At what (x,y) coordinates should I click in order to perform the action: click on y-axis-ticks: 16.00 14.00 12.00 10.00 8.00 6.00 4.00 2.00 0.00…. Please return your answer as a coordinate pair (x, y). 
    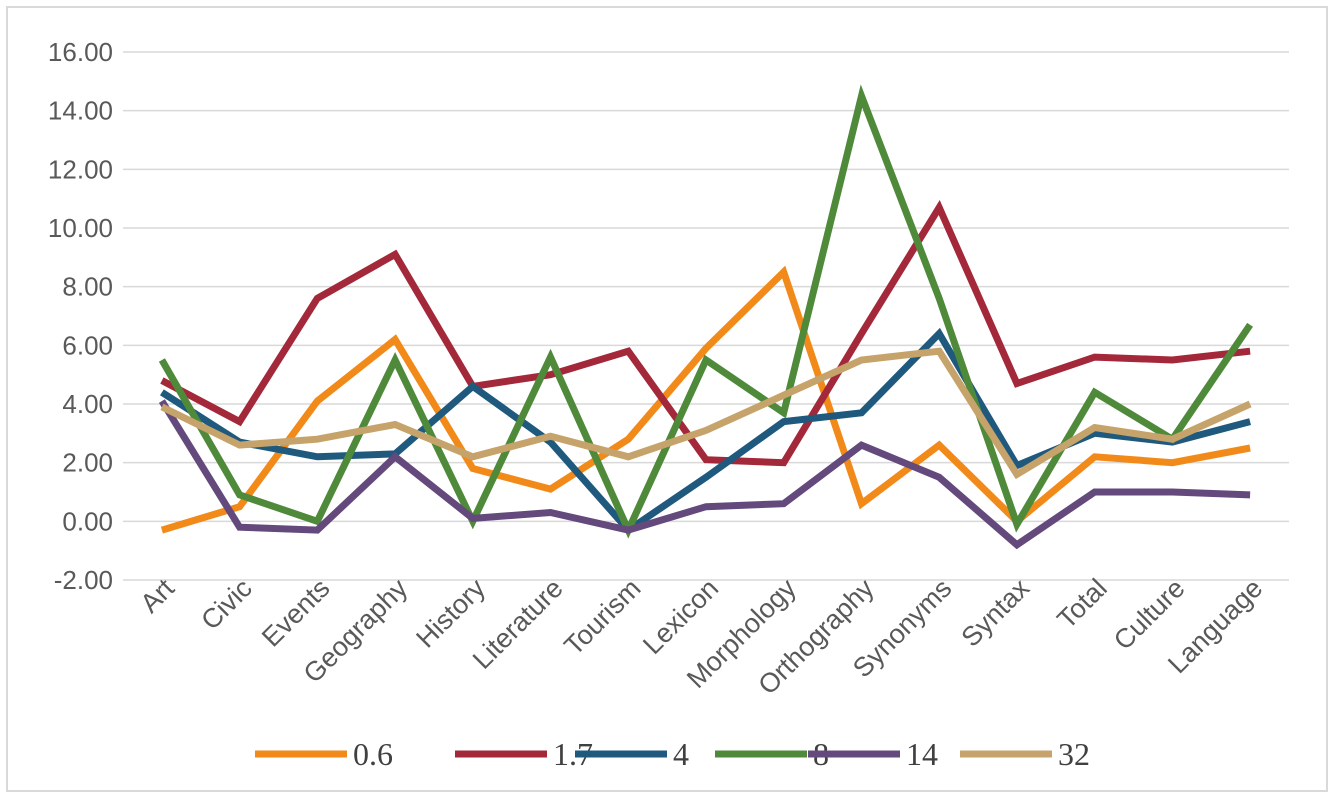
    Looking at the image, I should click on (80, 316).